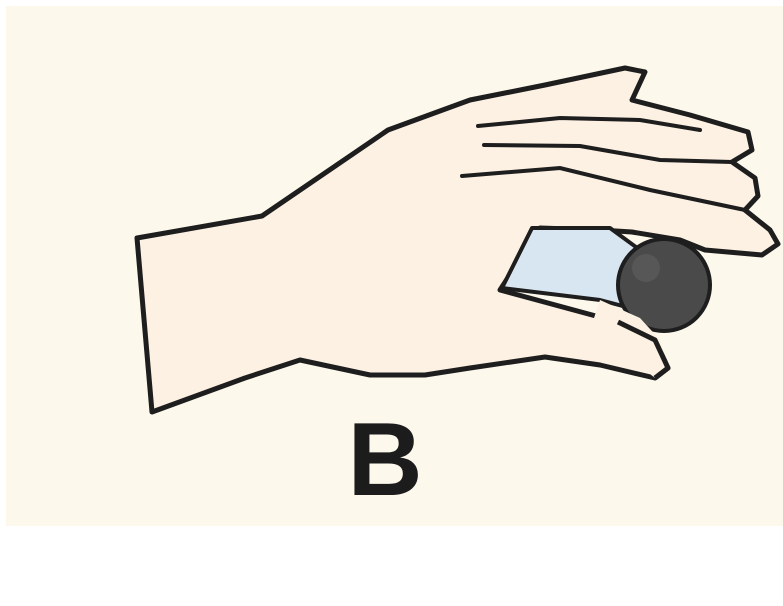  What do you see at coordinates (646, 268) in the screenshot?
I see `ball-highlight` at bounding box center [646, 268].